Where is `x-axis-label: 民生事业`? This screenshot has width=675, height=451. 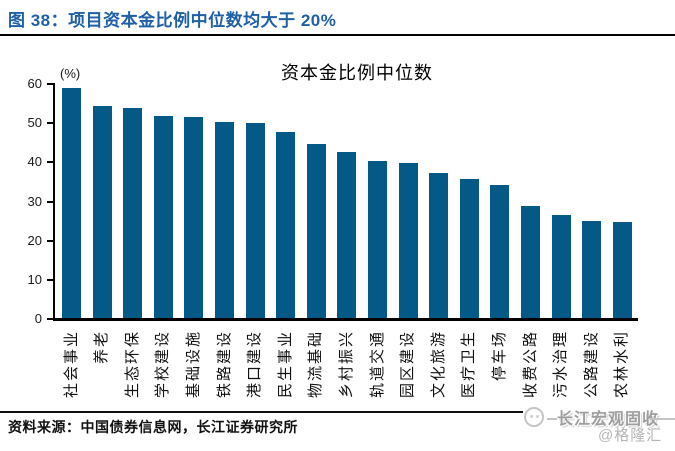
x-axis-label: 民生事业 is located at coordinates (285, 364).